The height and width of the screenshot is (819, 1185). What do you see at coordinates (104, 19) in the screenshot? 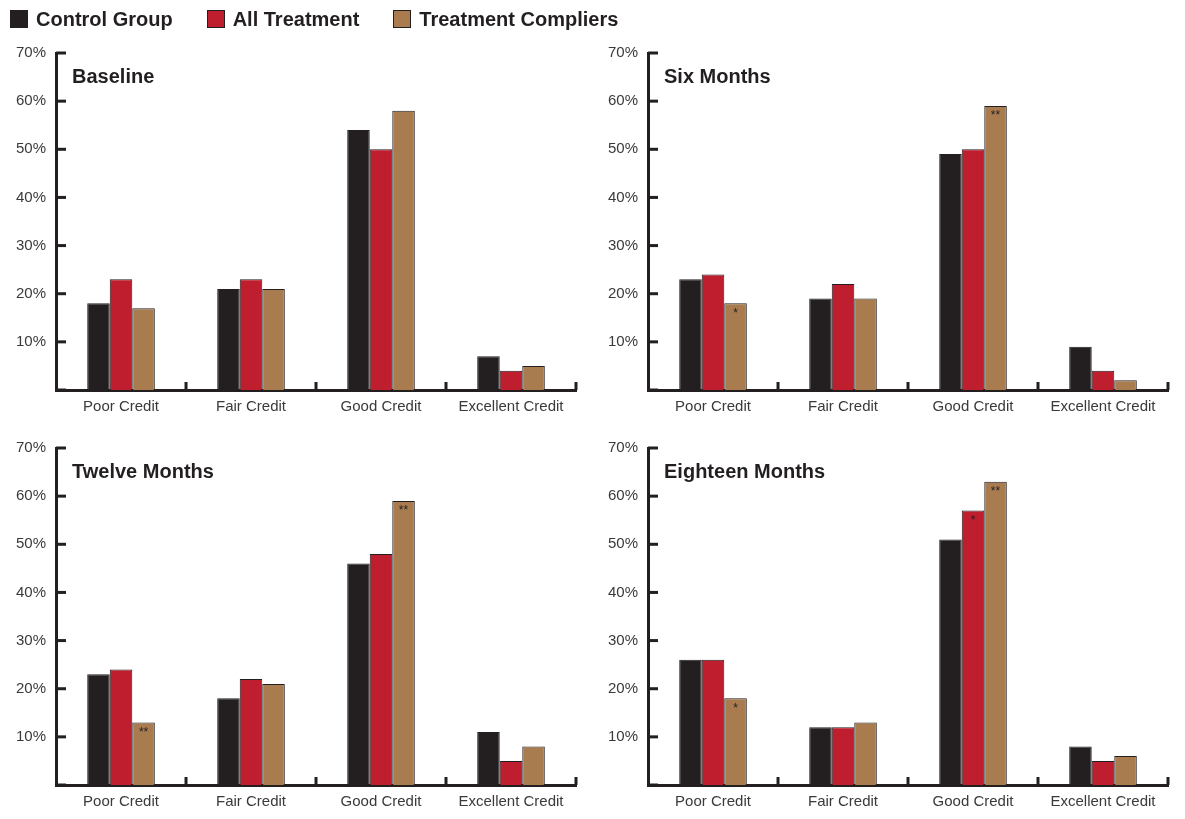
I see `legend-label: Control Group` at bounding box center [104, 19].